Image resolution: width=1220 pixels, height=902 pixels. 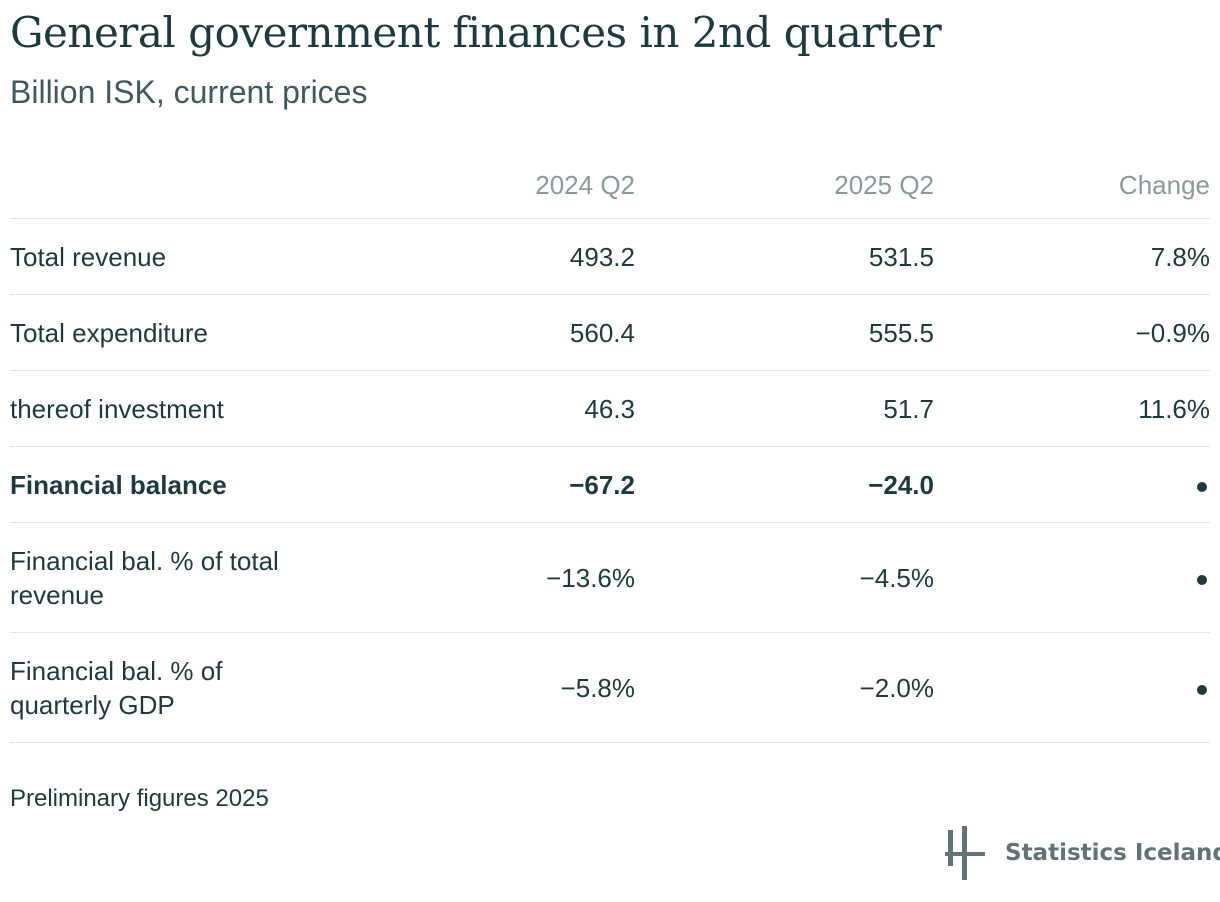 I want to click on table-row: thereof investment 46.3 51.7 11.6%, so click(x=610, y=409).